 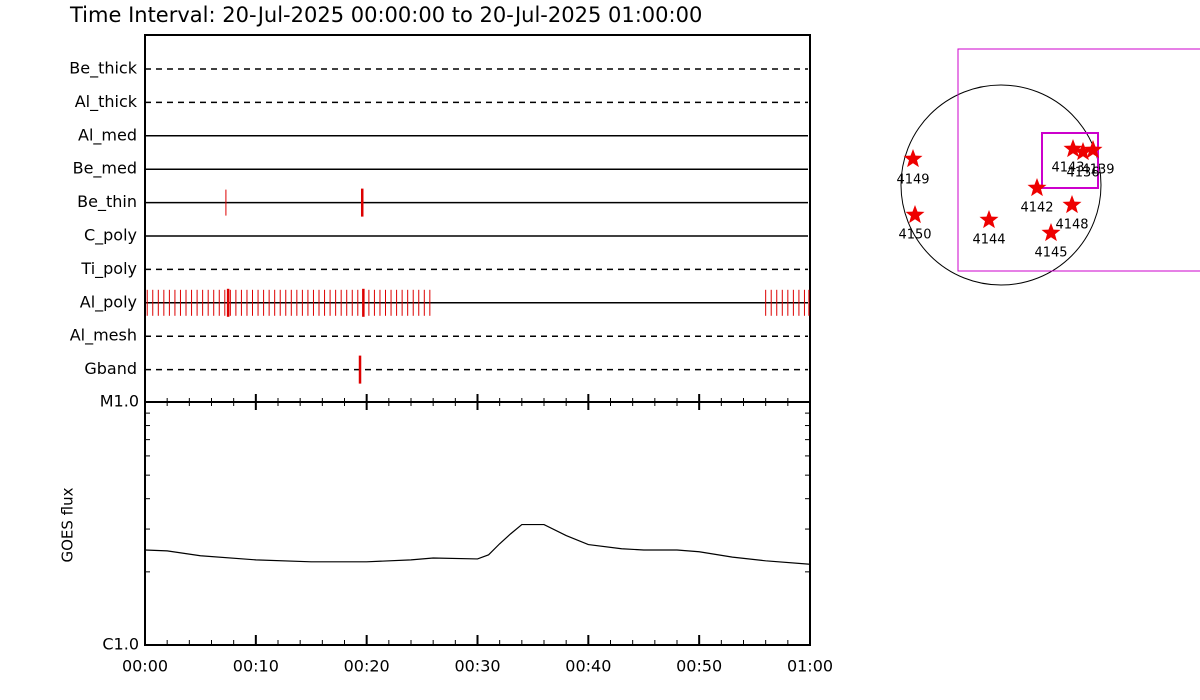 What do you see at coordinates (108, 269) in the screenshot?
I see `row-label: Ti_poly` at bounding box center [108, 269].